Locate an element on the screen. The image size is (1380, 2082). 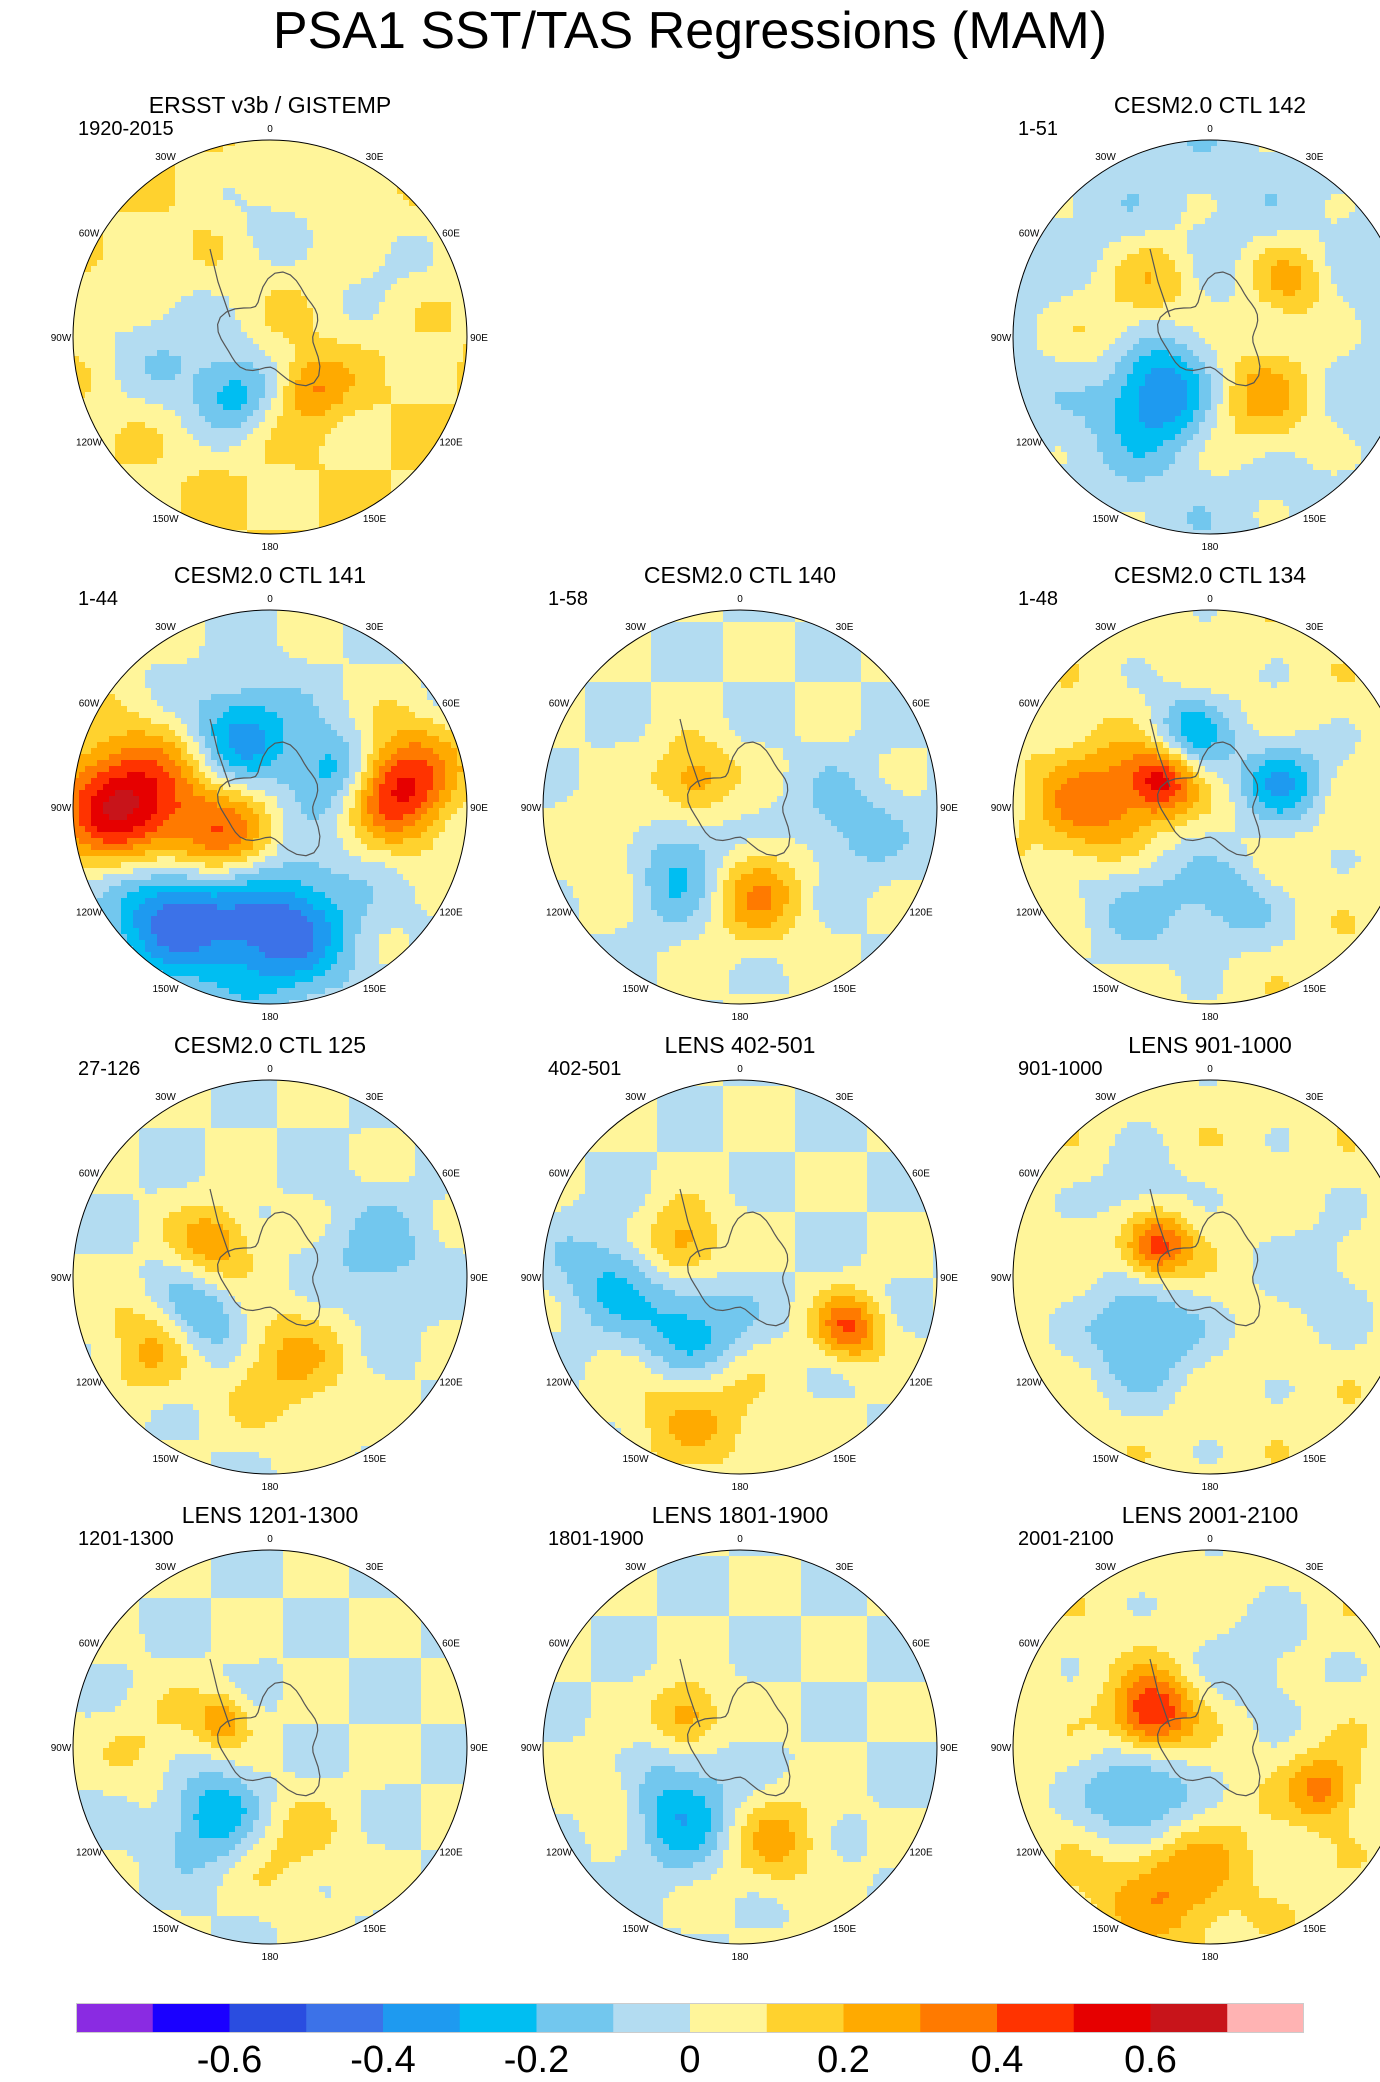
panel-period-label: 1920-2015 is located at coordinates (126, 129).